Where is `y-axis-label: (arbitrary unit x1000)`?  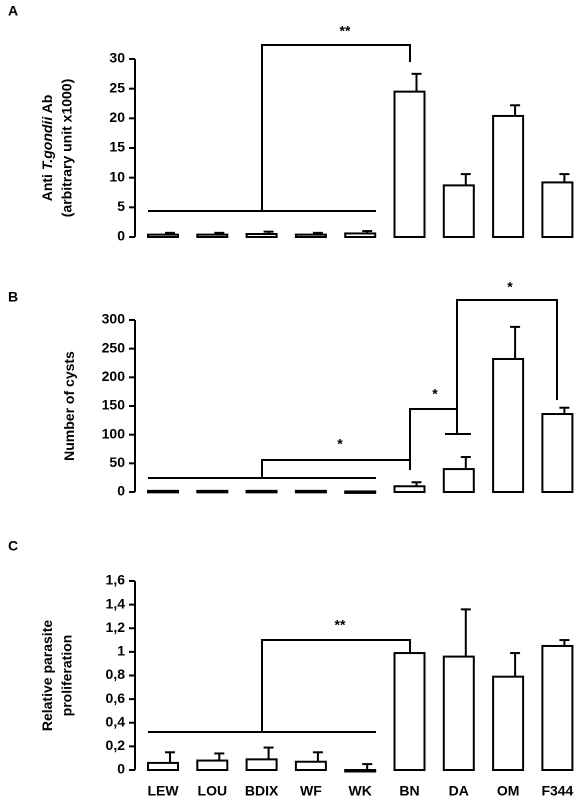
y-axis-label: (arbitrary unit x1000) is located at coordinates (67, 148).